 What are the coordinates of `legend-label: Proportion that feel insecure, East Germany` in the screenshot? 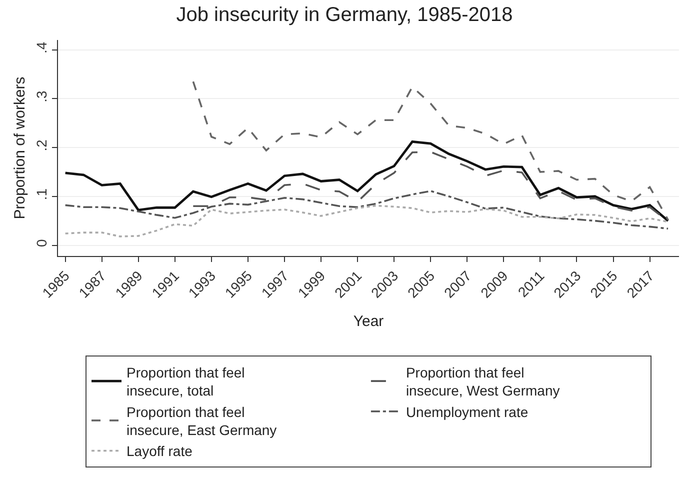 It's located at (201, 421).